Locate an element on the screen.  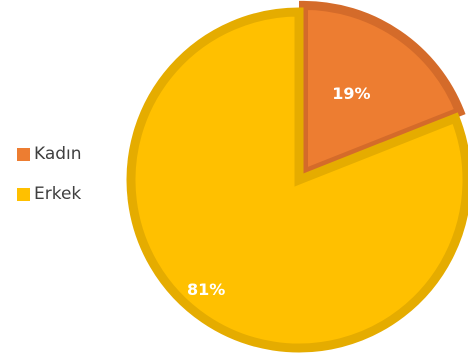
legend-item-kadin: Kadın is located at coordinates (49, 154).